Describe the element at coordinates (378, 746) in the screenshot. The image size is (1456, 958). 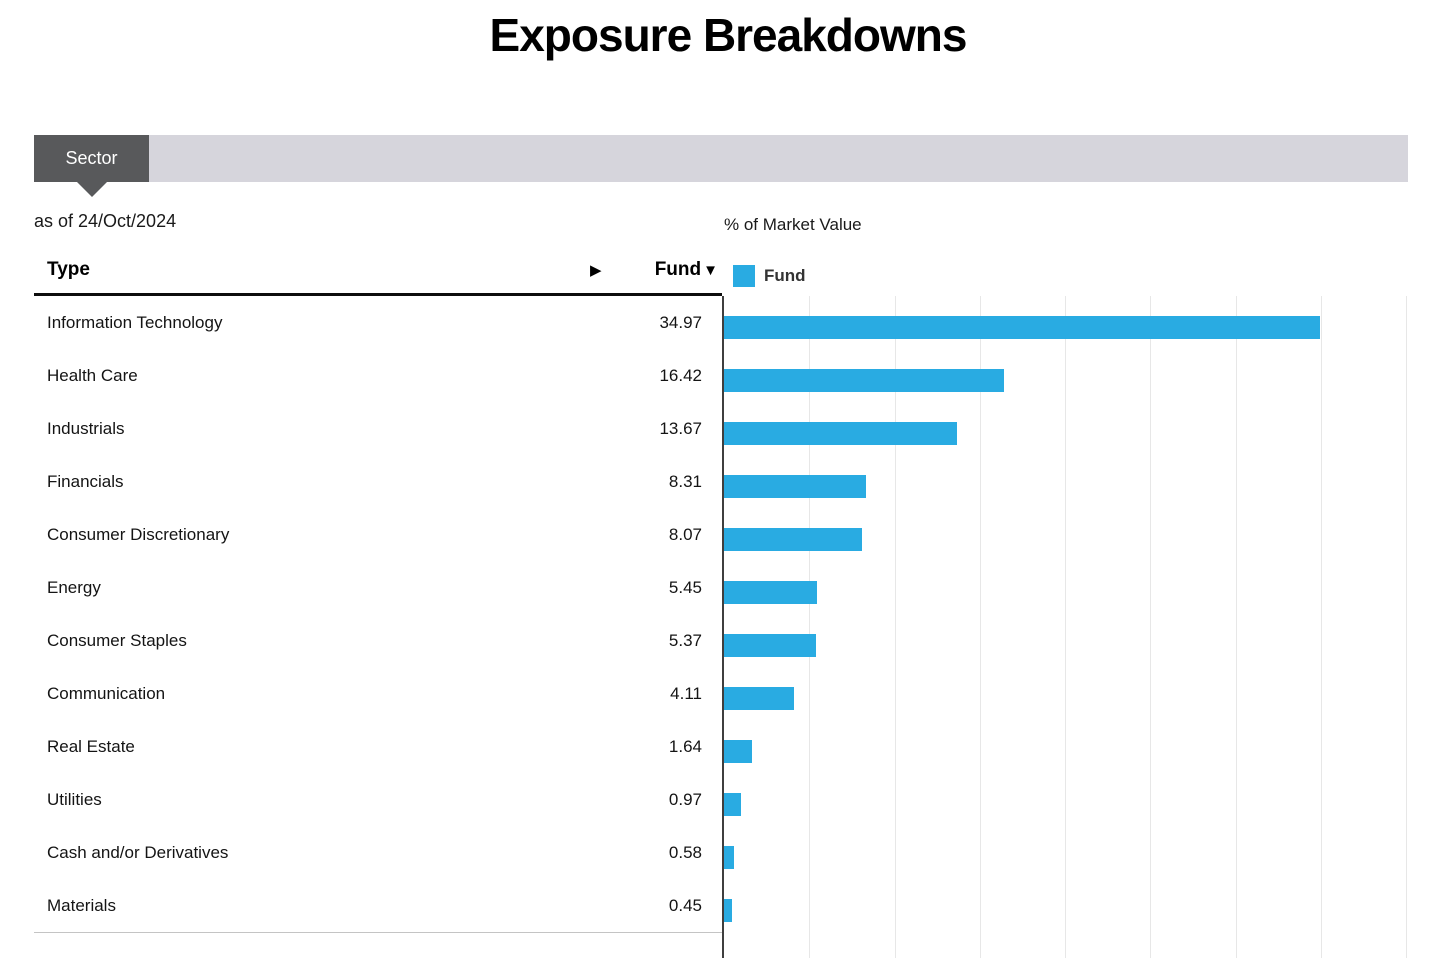
I see `table-row: Real Estate 1.64` at that location.